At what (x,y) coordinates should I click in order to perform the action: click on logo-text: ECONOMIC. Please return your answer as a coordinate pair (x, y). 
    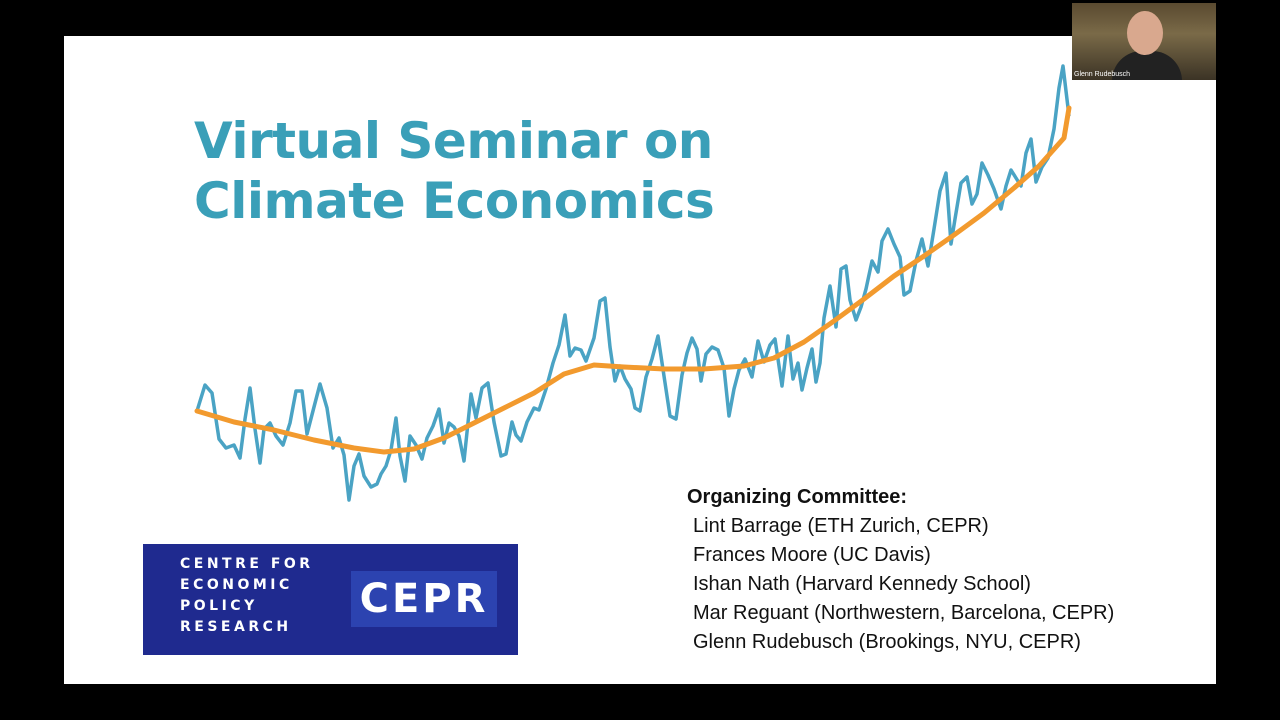
    Looking at the image, I should click on (236, 585).